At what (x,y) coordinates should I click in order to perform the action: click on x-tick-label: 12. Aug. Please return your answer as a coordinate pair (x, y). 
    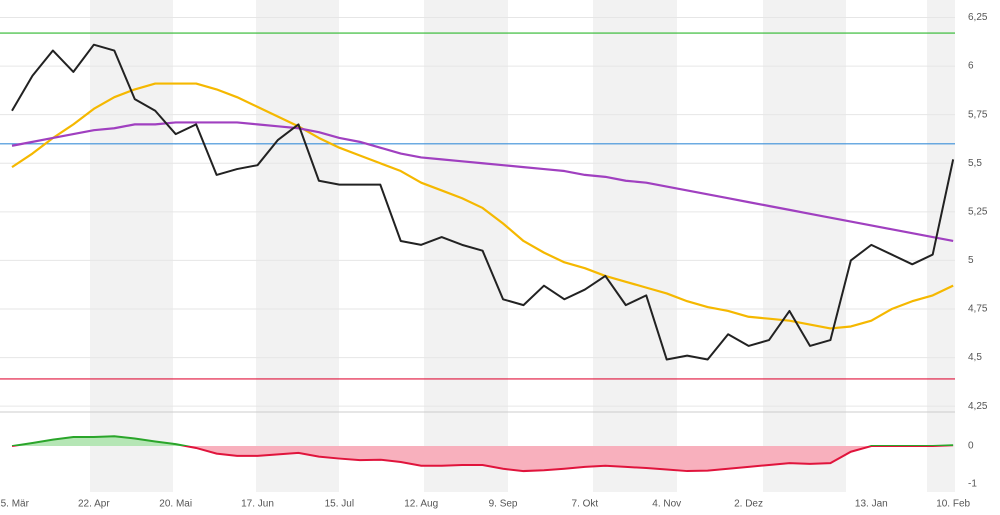
    Looking at the image, I should click on (421, 504).